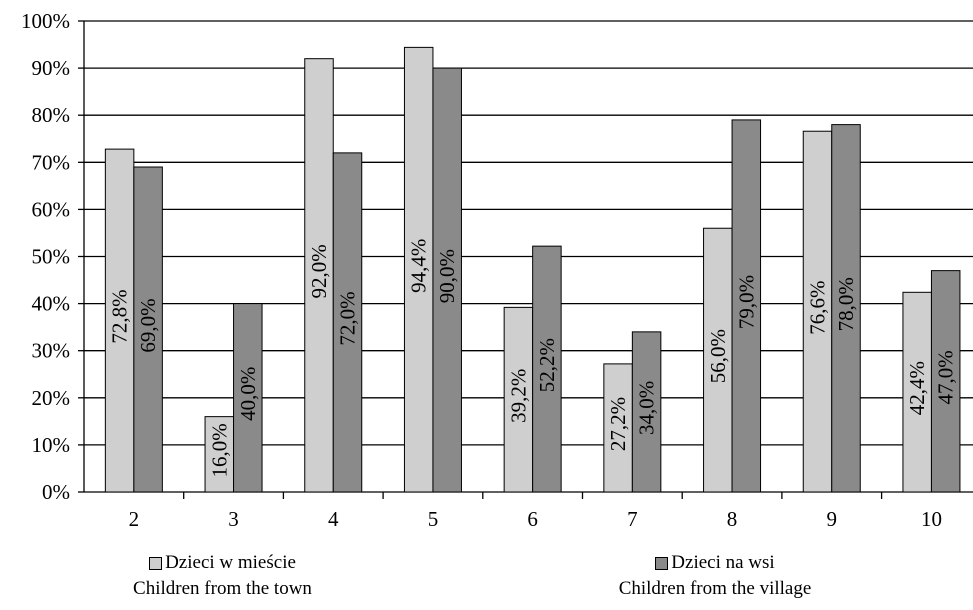  Describe the element at coordinates (248, 394) in the screenshot. I see `data-label: 40,0%` at that location.